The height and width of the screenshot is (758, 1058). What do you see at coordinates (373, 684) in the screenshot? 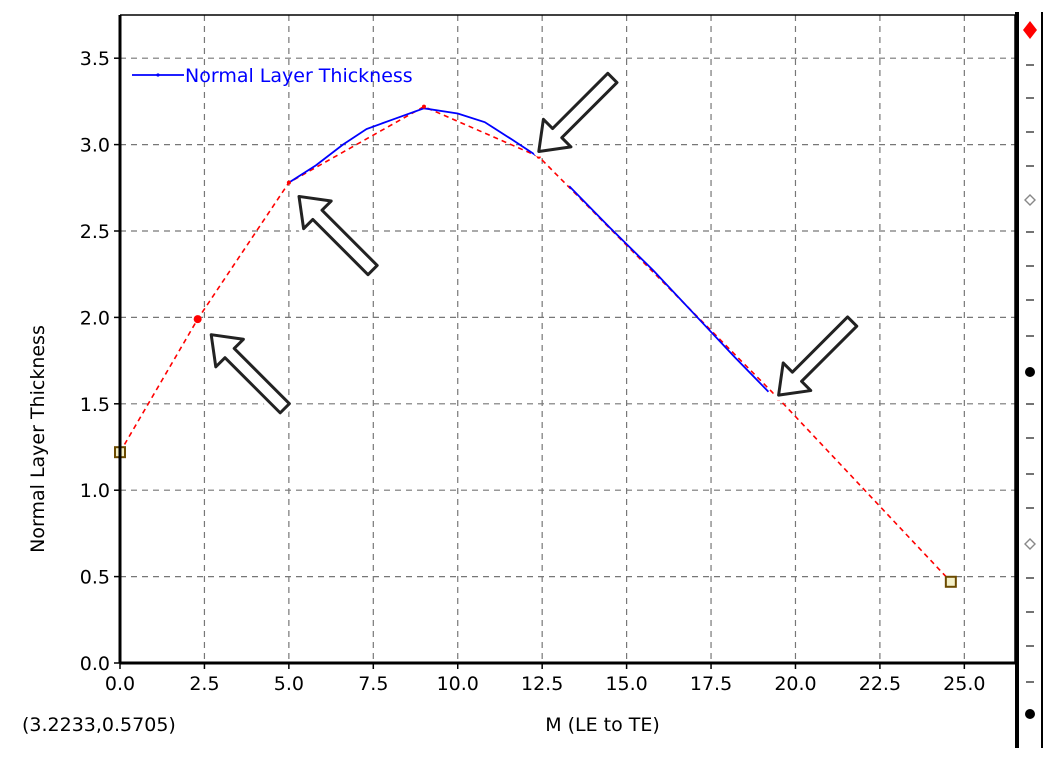
I see `x-tick-label: 7.5` at bounding box center [373, 684].